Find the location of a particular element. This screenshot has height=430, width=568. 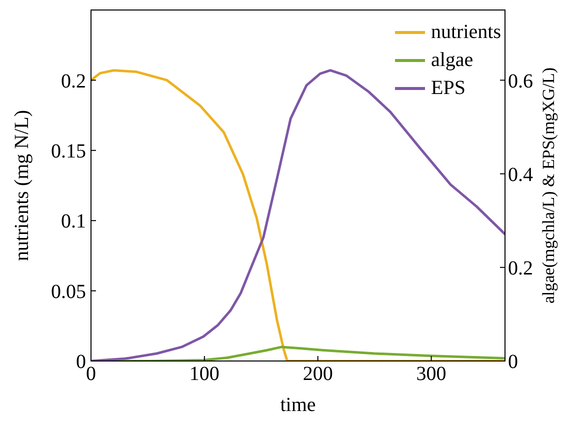

y2-tick-label: 0.2 is located at coordinates (520, 269).